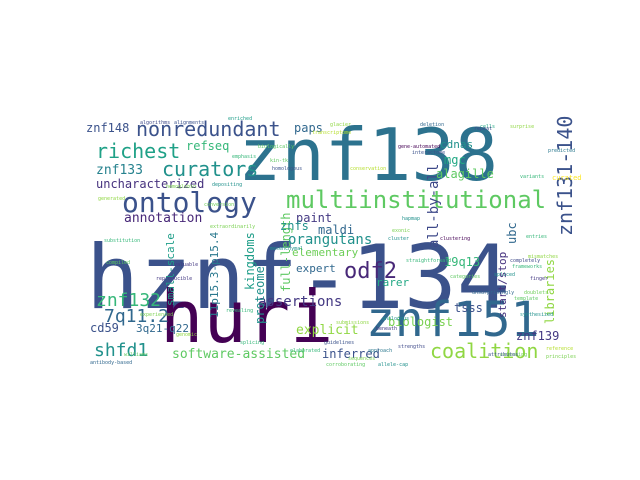 The height and width of the screenshot is (480, 640). Describe the element at coordinates (537, 336) in the screenshot. I see `word-znf139: znf139` at that location.